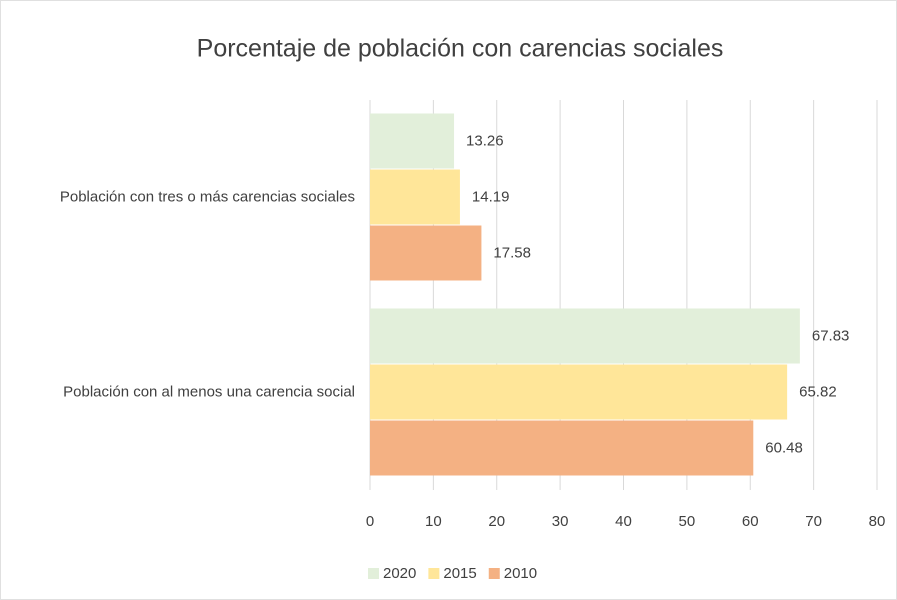 This screenshot has width=897, height=600. I want to click on x-tick-label: 60, so click(750, 521).